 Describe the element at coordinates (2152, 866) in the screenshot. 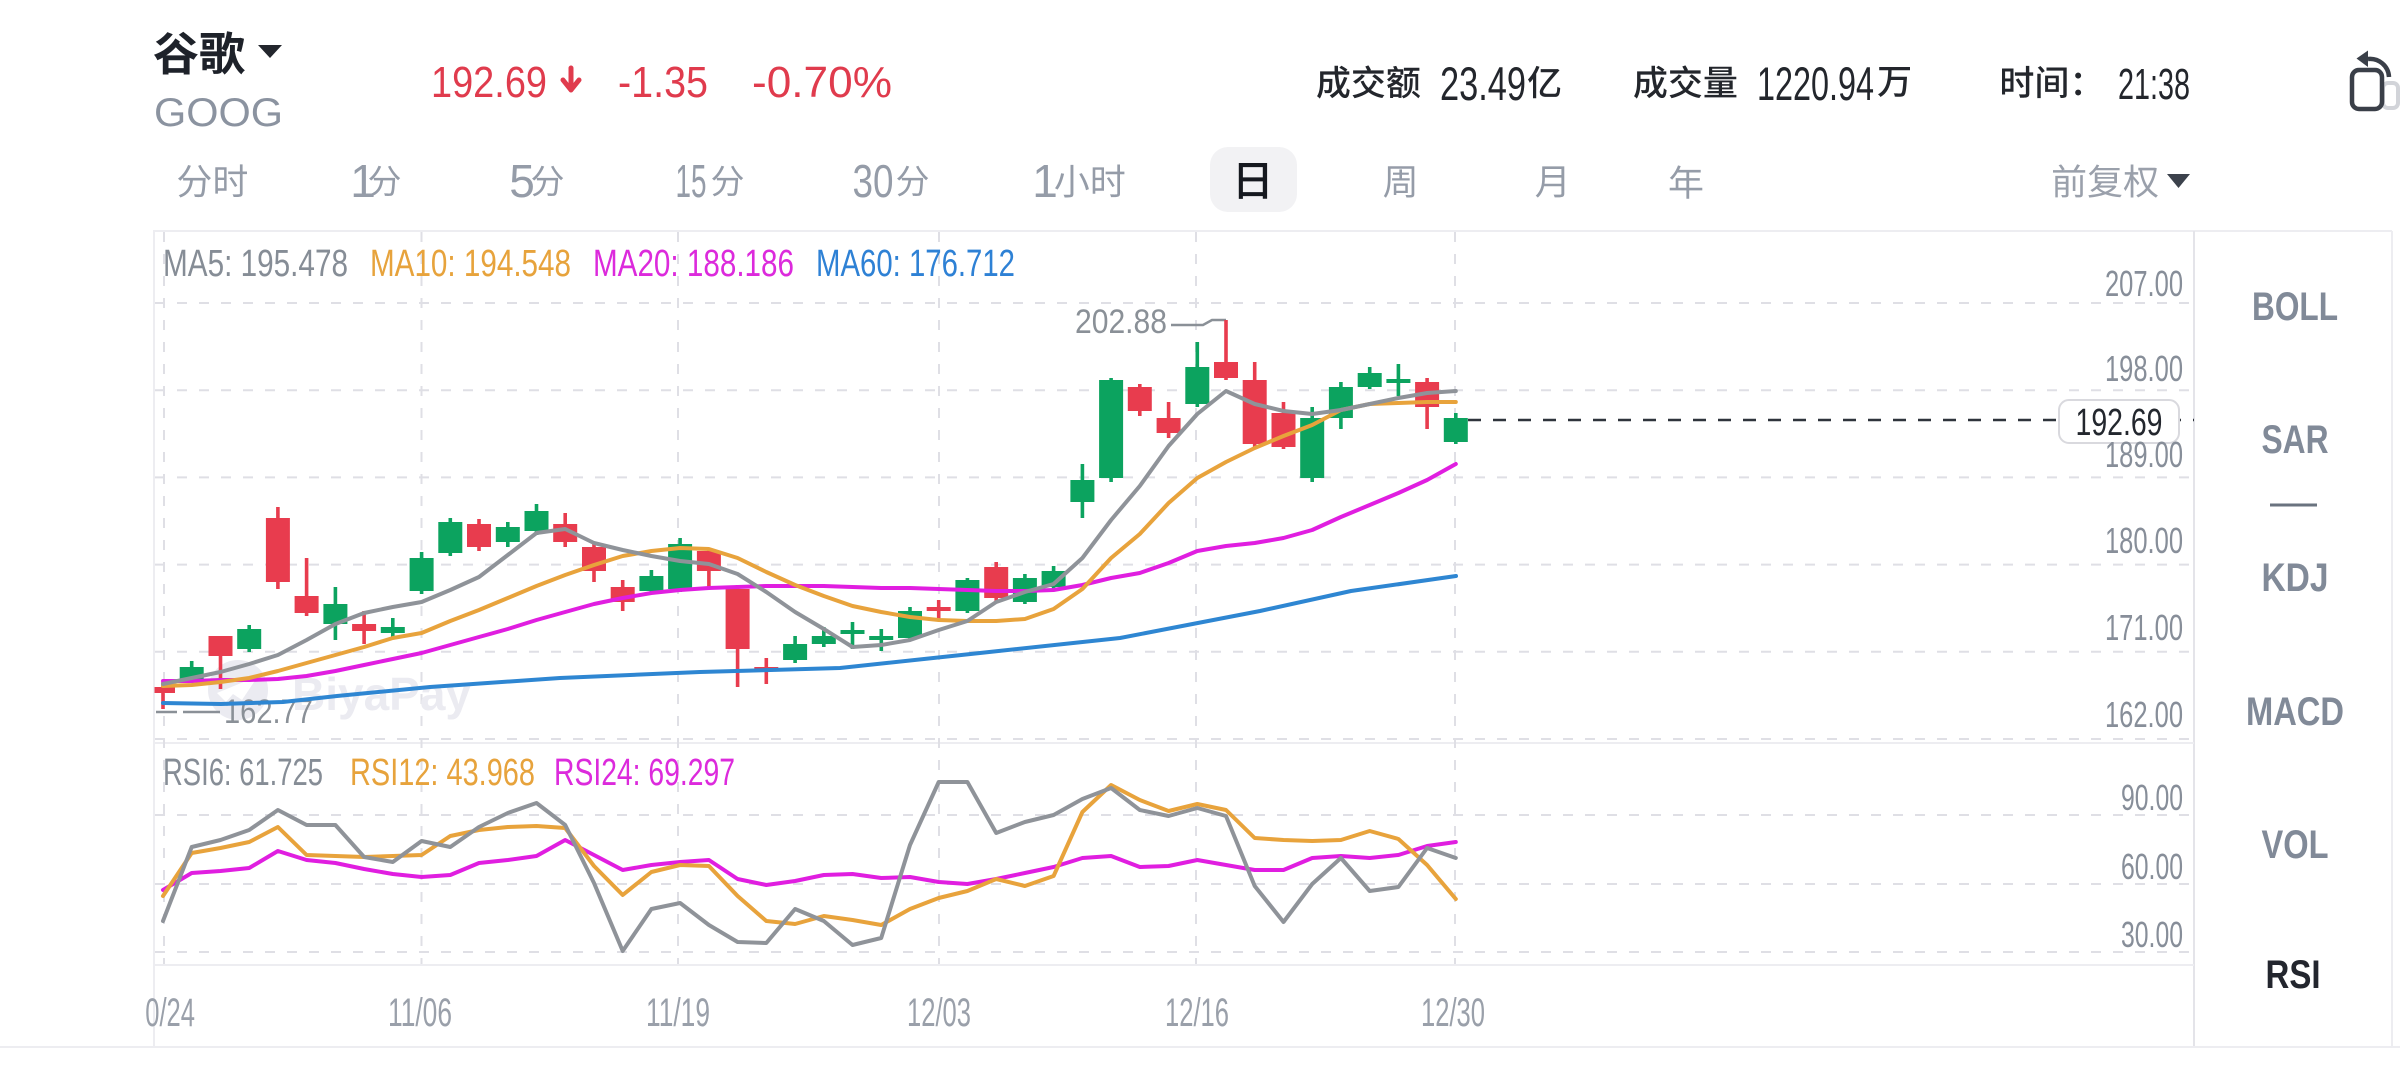

I see `svg-text: 60.00` at that location.